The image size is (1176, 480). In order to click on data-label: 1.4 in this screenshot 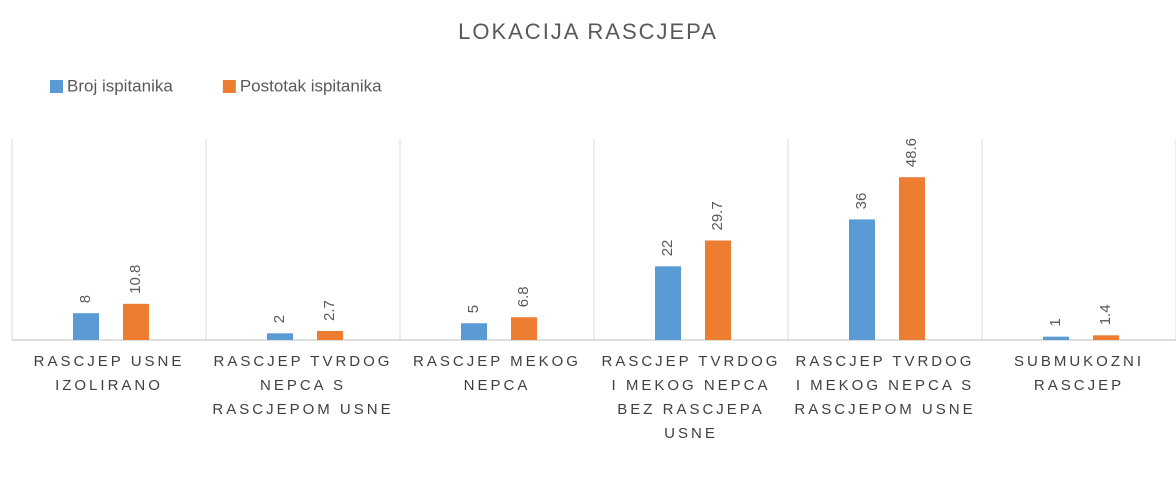, I will do `click(1105, 314)`.